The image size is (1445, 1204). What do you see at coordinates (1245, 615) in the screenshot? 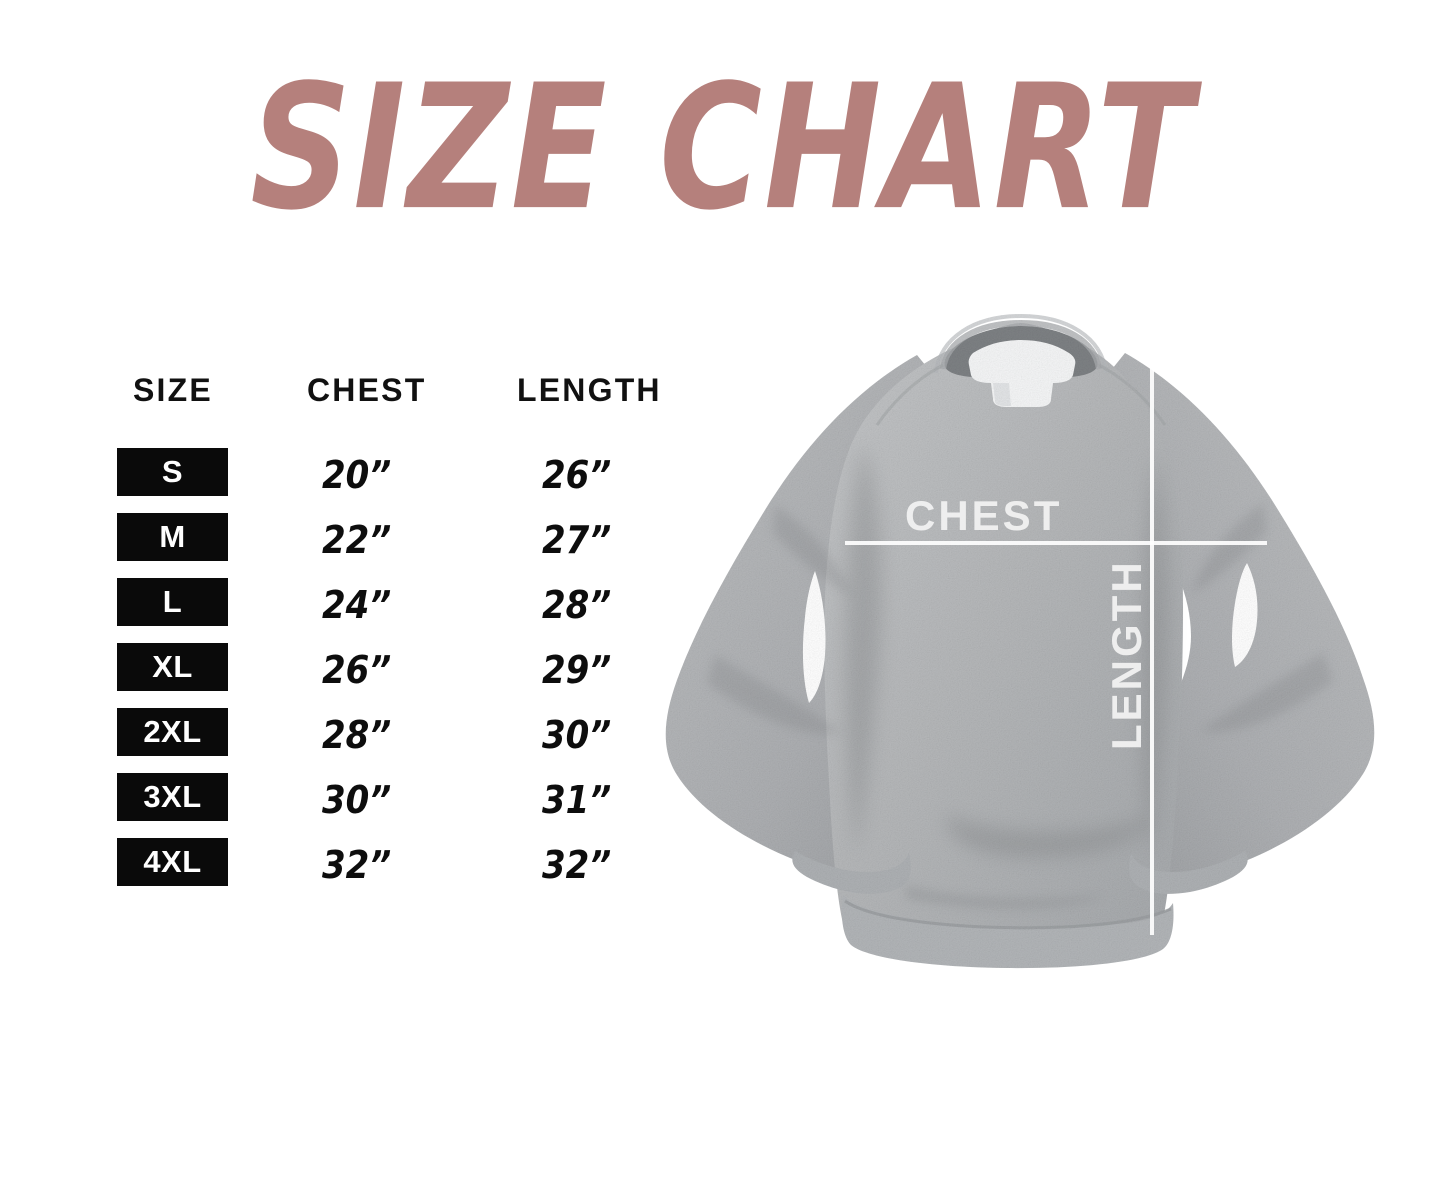
I see `right-sleeve-gap` at bounding box center [1245, 615].